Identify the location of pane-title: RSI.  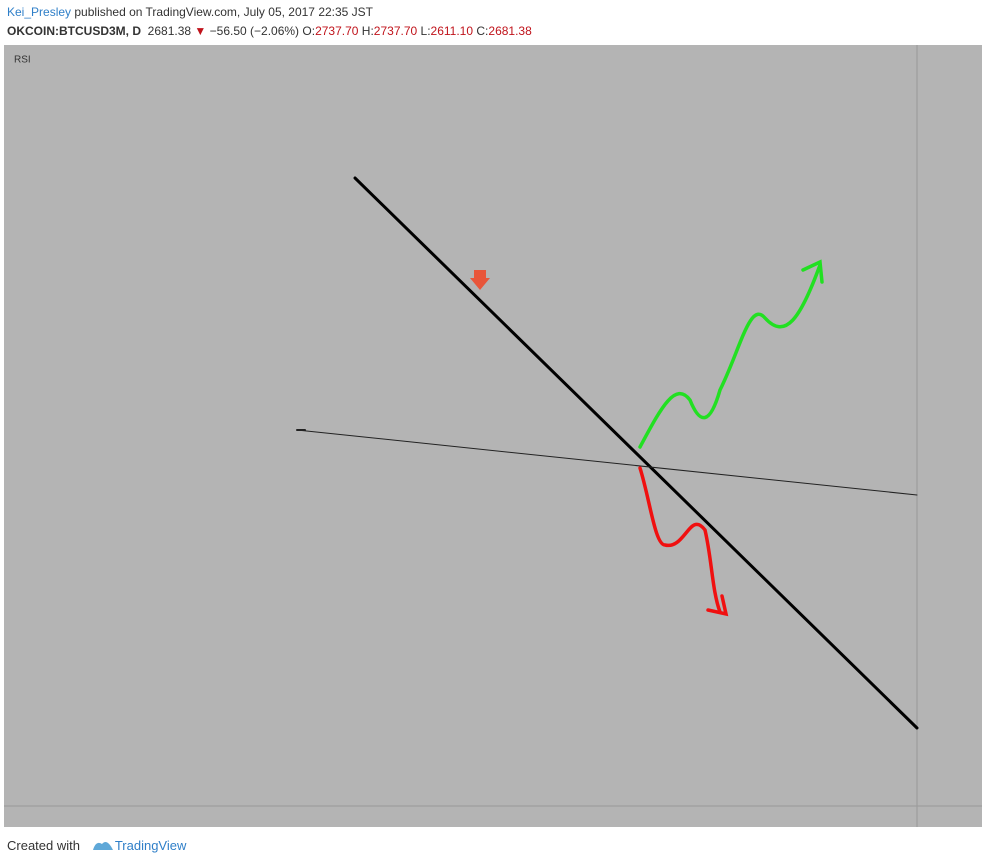
(22, 60).